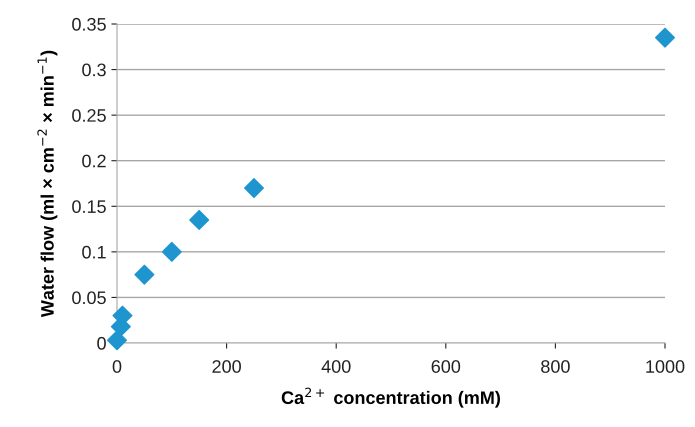 This screenshot has height=427, width=695. I want to click on x-tick-label: 0, so click(117, 366).